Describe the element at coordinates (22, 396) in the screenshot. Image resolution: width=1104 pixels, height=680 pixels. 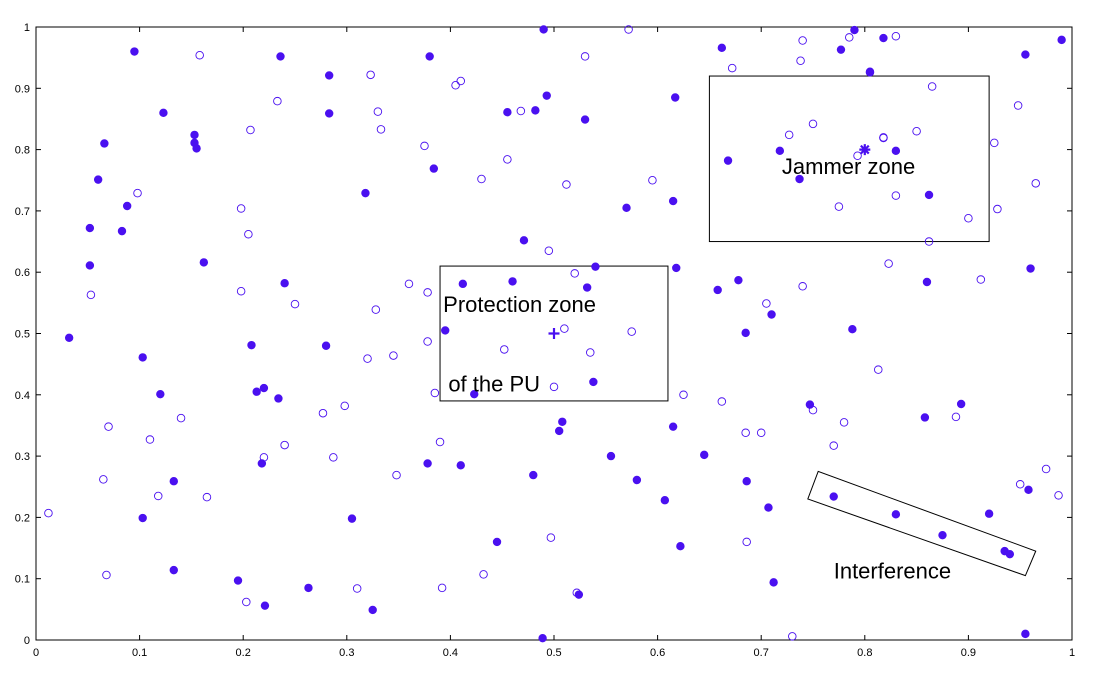
I see `y-tick-label: 0.4` at that location.